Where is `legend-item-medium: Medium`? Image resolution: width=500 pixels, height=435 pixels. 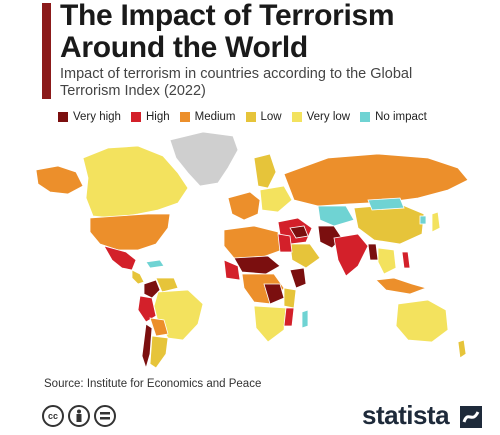 legend-item-medium: Medium is located at coordinates (207, 117).